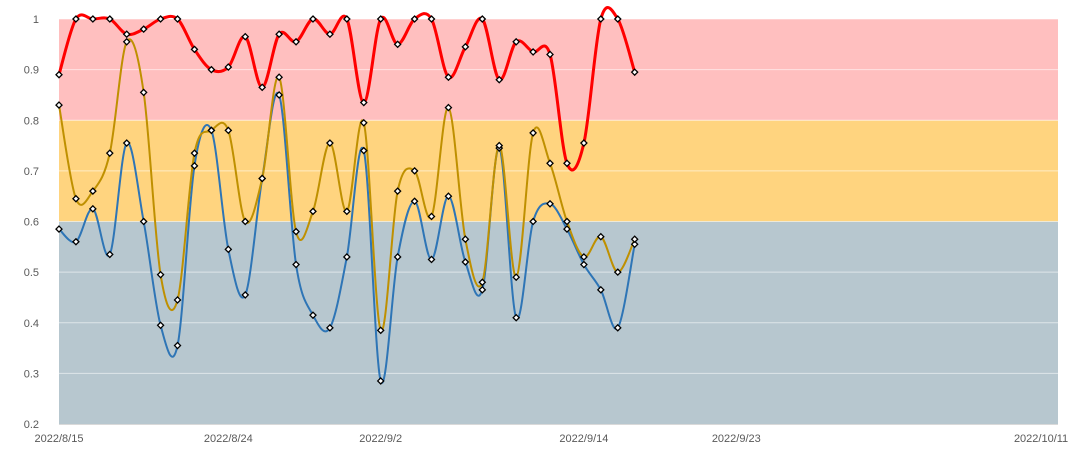  Describe the element at coordinates (1041, 439) in the screenshot. I see `x-tick-label: 2022/10/11` at that location.